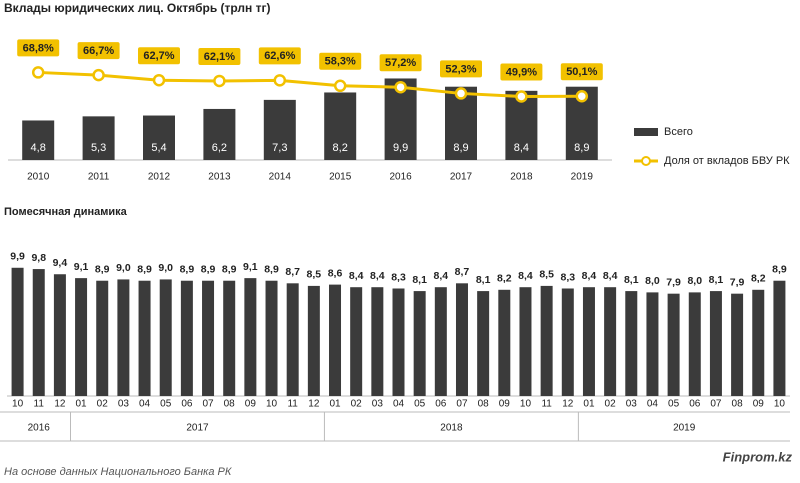  What do you see at coordinates (335, 273) in the screenshot?
I see `data-label: 8,6` at bounding box center [335, 273].